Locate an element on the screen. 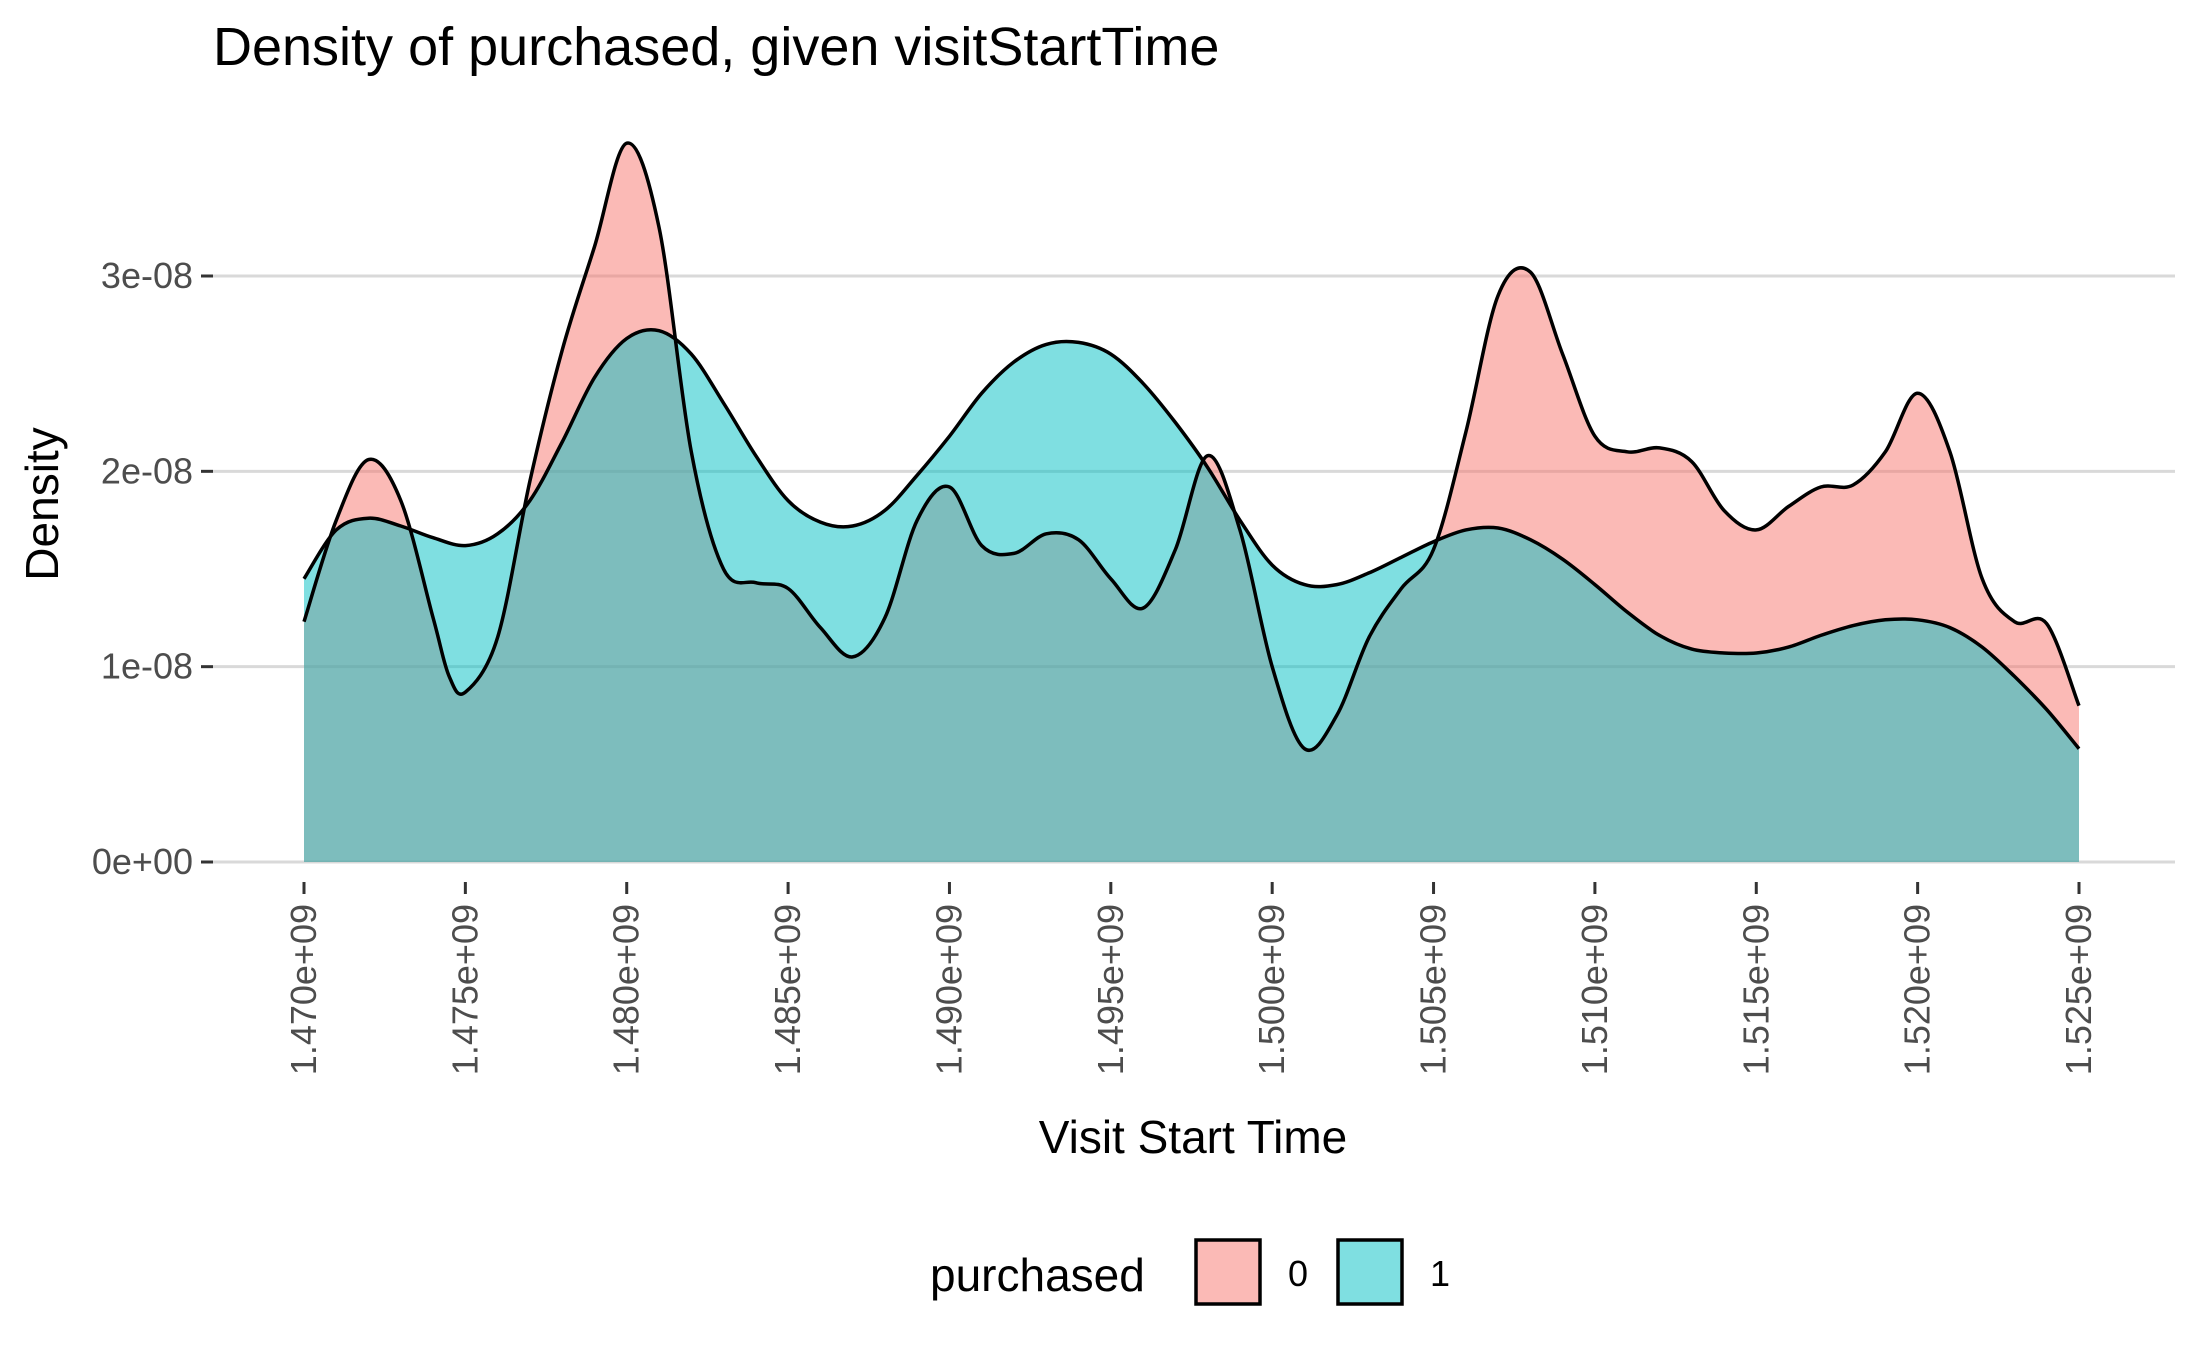 Image resolution: width=2187 pixels, height=1350 pixels. x-tick-label: 1.475e+09 is located at coordinates (464, 989).